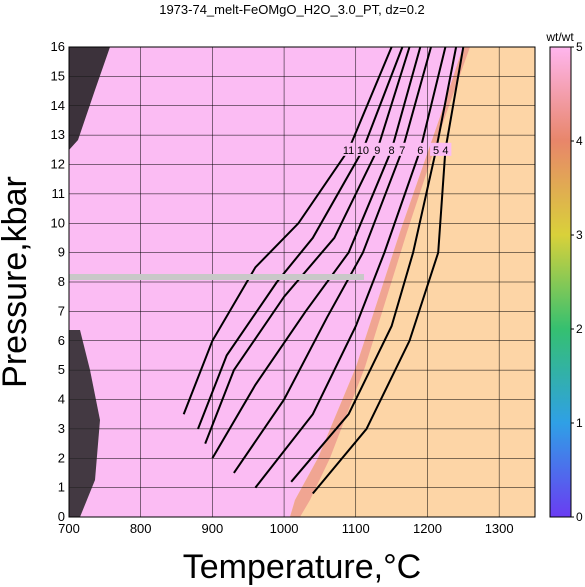 This screenshot has height=587, width=585. Describe the element at coordinates (89, 98) in the screenshot. I see `low-temp-dark-region` at that location.